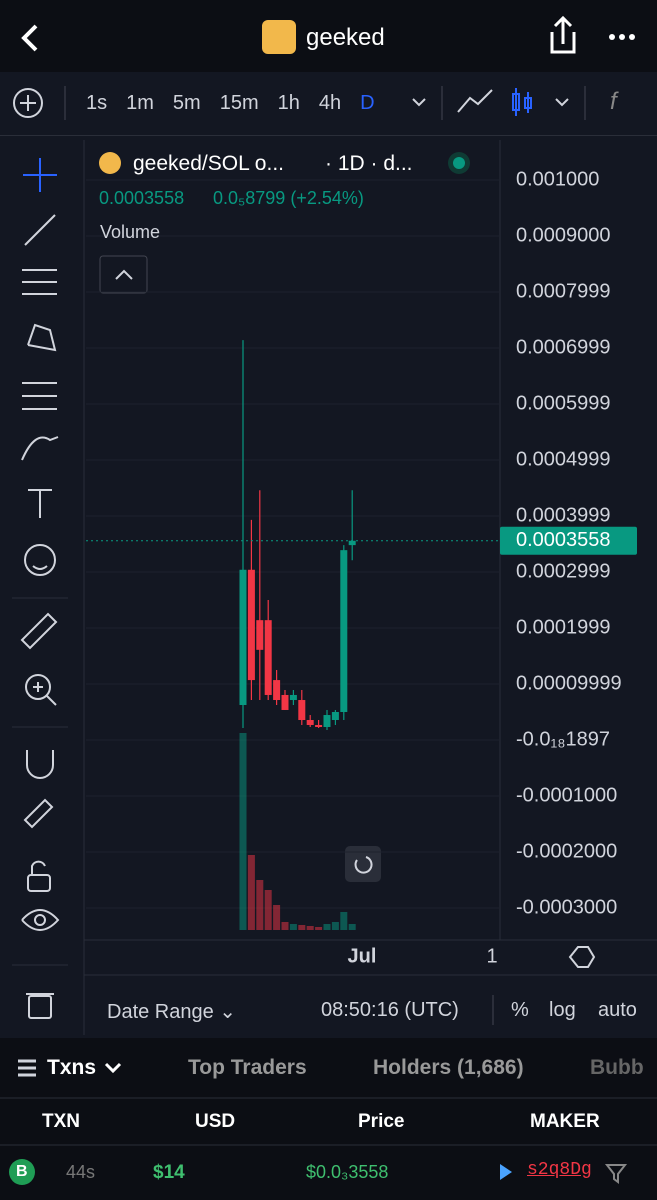 The height and width of the screenshot is (1200, 657). What do you see at coordinates (459, 163) in the screenshot?
I see `status-dot` at bounding box center [459, 163].